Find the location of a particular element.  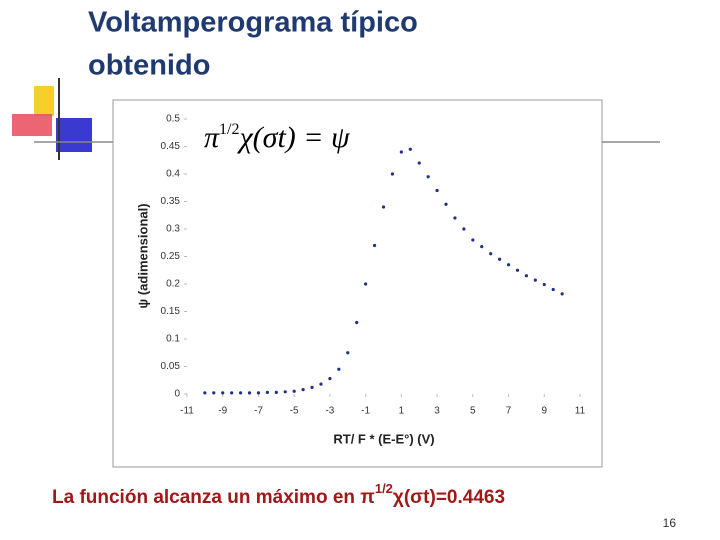

slide-title: obtenido is located at coordinates (149, 66).